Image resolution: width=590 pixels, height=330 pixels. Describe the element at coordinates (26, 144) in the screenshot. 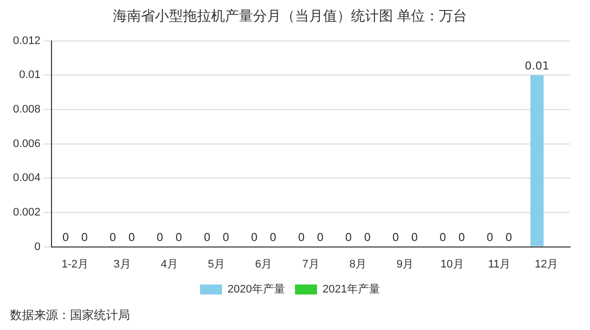

I see `y-tick-label: 0.006` at that location.